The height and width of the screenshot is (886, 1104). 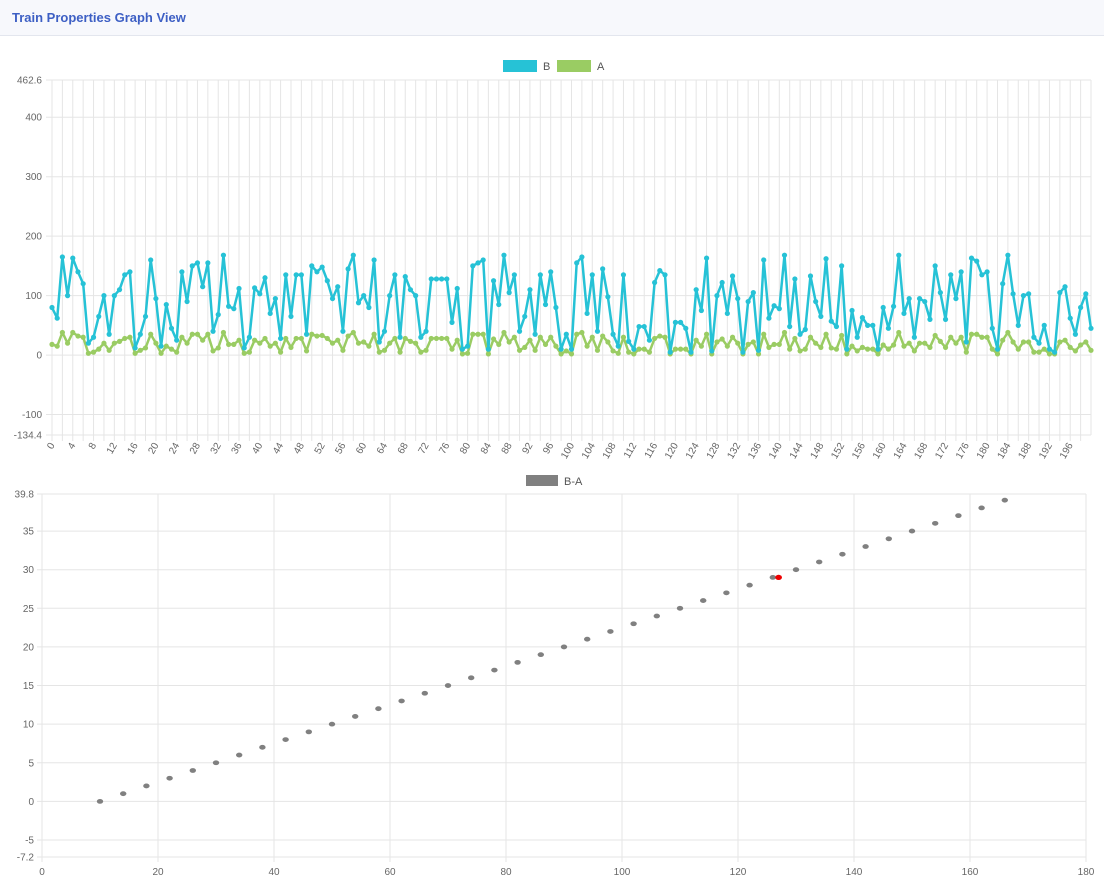 I want to click on x-tick-label: 64, so click(x=382, y=449).